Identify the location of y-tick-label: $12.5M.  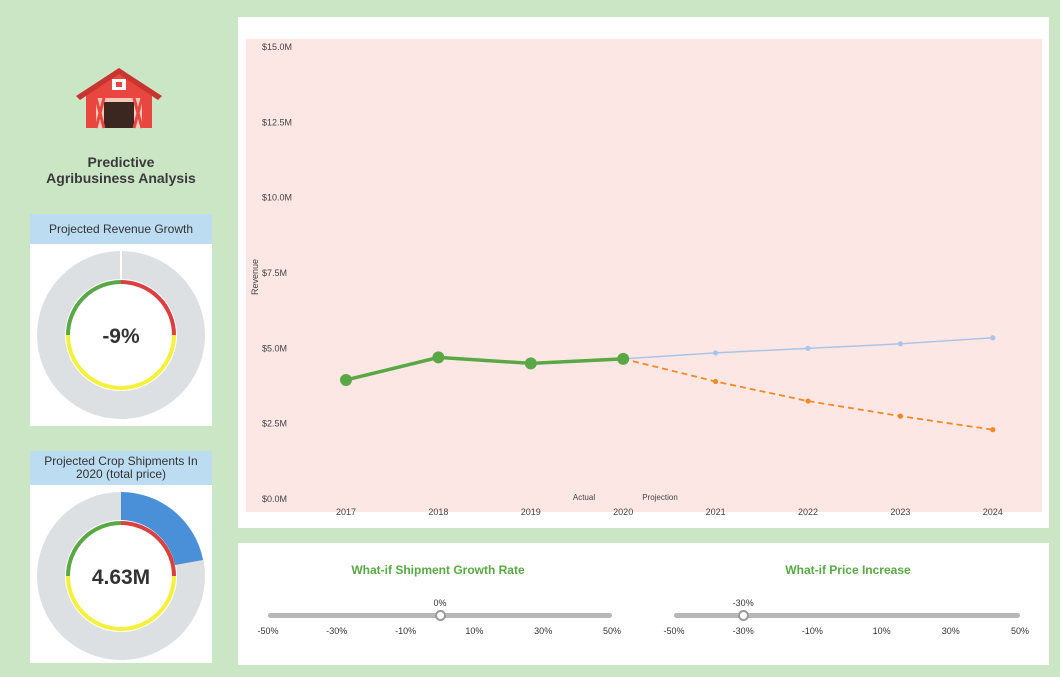
(277, 122).